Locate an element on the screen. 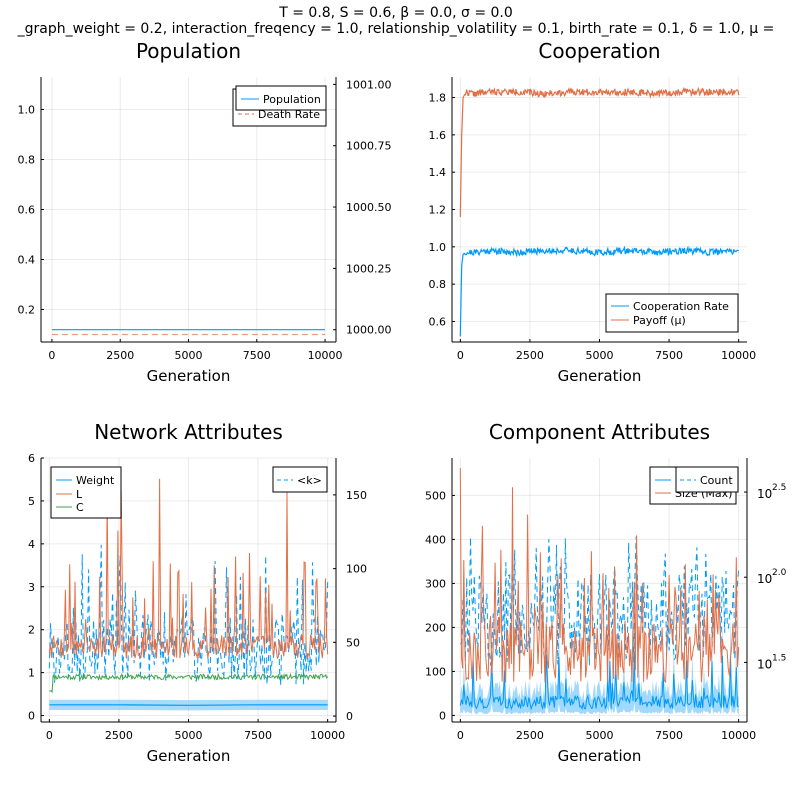 This screenshot has width=799, height=804. y2-tick-label: 50 is located at coordinates (353, 642).